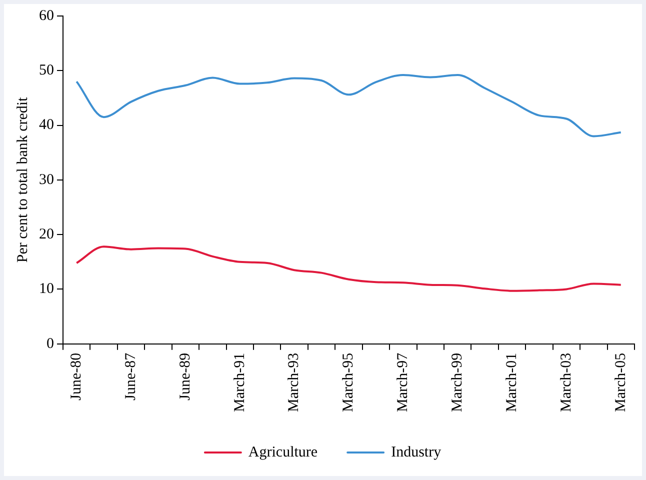 The image size is (646, 480). What do you see at coordinates (46, 70) in the screenshot?
I see `y-tick-label: 50` at bounding box center [46, 70].